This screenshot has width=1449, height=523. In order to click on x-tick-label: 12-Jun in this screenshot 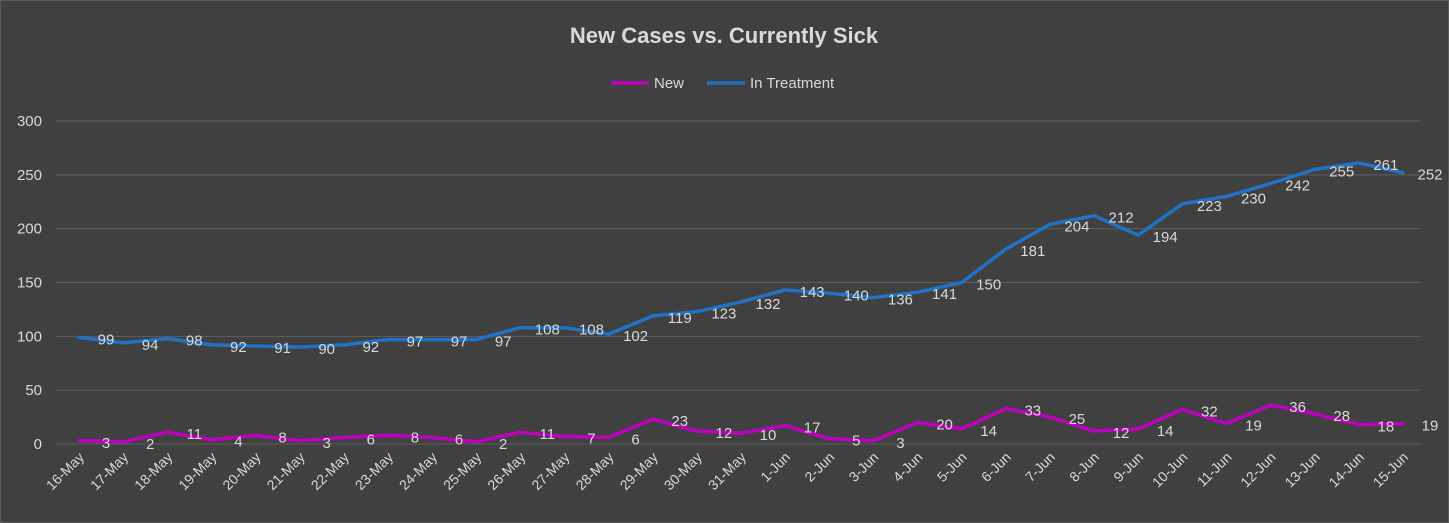, I will do `click(1258, 470)`.